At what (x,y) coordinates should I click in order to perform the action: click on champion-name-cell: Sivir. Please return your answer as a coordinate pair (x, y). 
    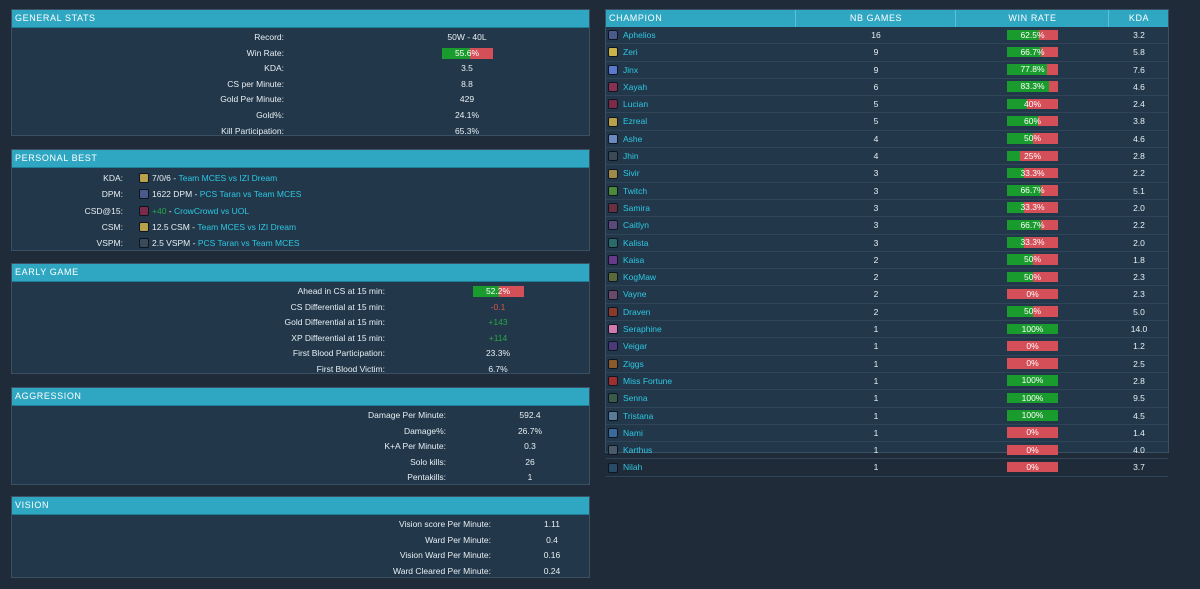
    Looking at the image, I should click on (624, 173).